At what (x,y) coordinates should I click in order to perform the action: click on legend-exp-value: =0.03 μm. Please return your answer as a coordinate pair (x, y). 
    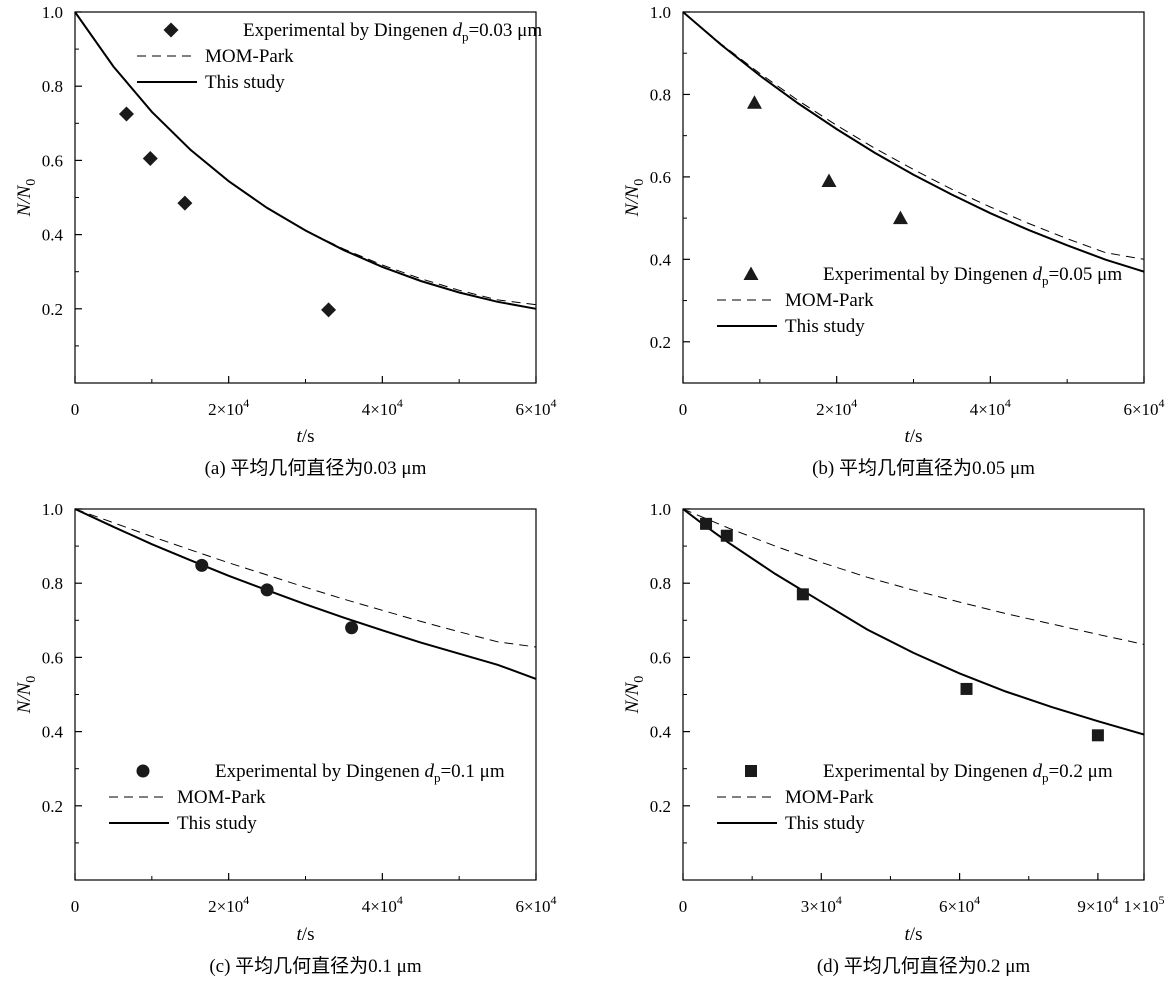
    Looking at the image, I should click on (505, 30).